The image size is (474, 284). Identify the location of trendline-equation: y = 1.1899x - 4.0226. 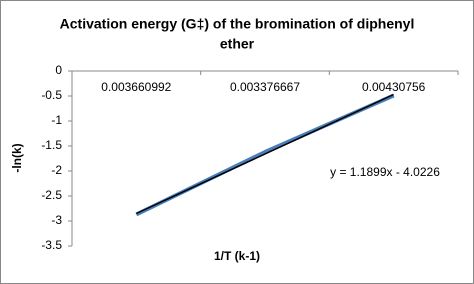
(385, 172).